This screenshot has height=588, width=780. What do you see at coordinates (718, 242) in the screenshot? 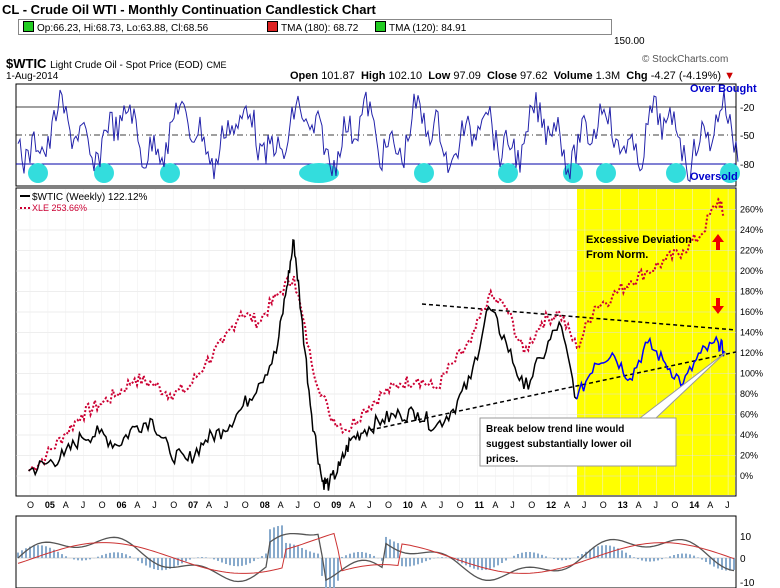
I see `up-arrow-icon` at bounding box center [718, 242].